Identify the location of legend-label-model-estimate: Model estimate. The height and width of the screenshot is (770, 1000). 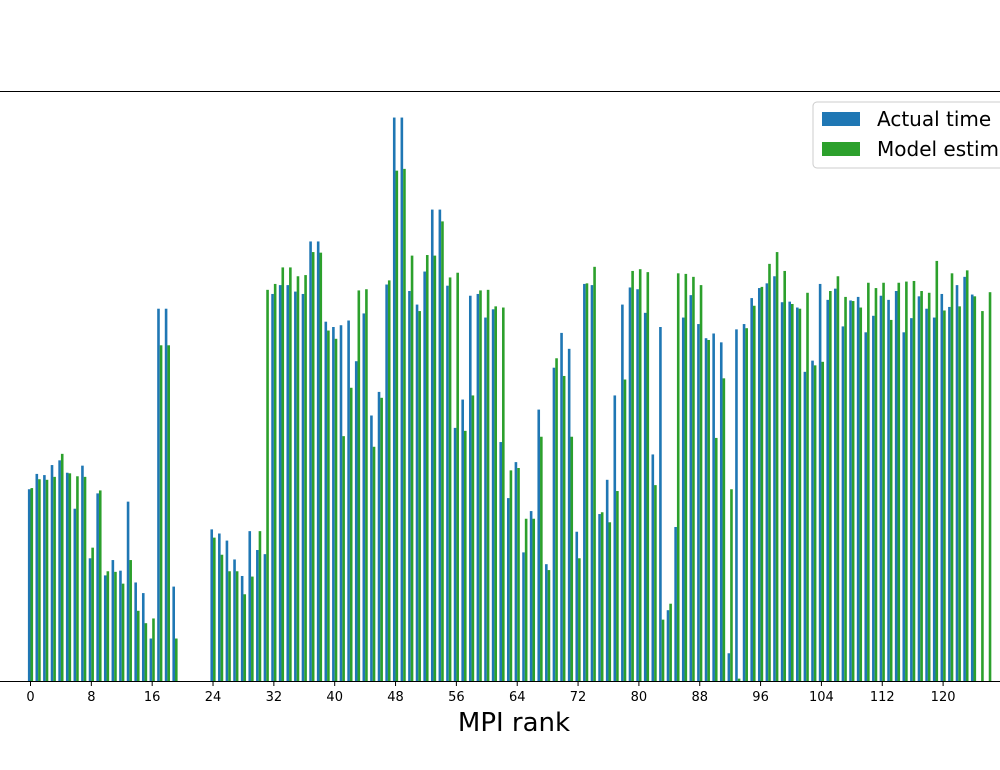
(938, 149).